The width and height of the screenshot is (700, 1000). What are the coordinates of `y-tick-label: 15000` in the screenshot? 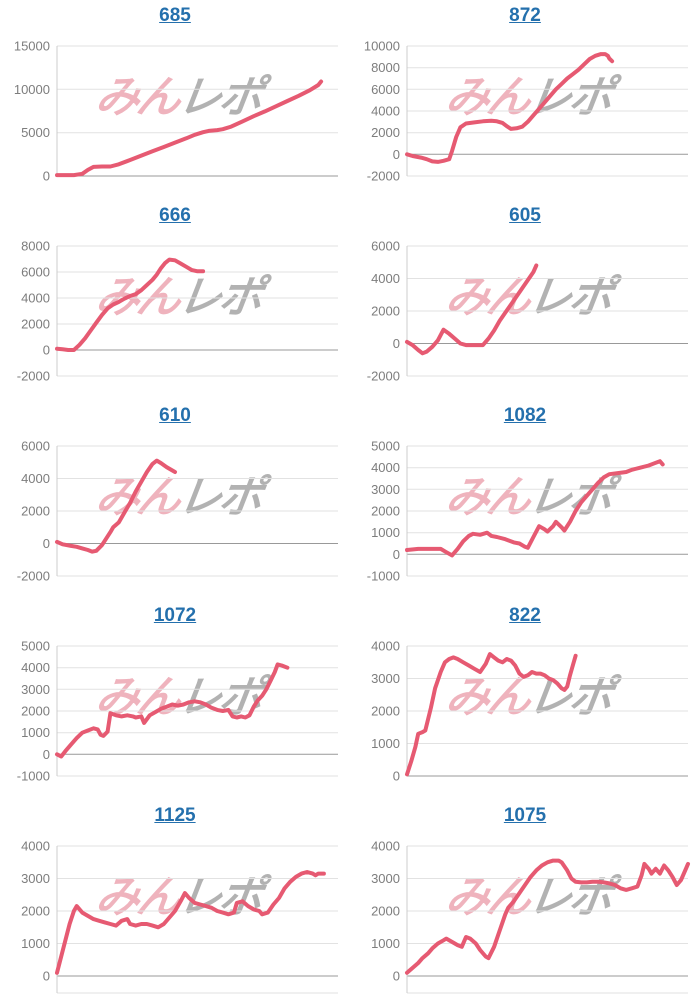 It's located at (32, 46).